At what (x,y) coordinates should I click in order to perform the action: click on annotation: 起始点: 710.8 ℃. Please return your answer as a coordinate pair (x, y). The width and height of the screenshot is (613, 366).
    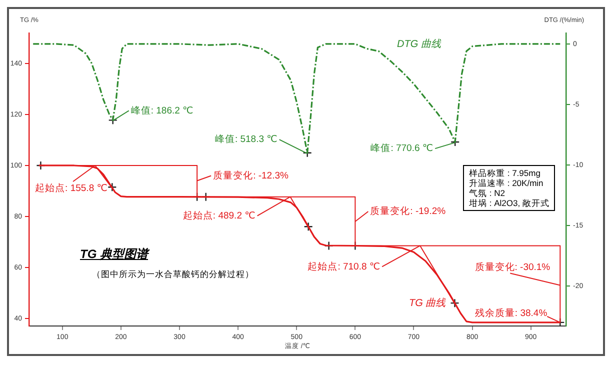
    Looking at the image, I should click on (344, 266).